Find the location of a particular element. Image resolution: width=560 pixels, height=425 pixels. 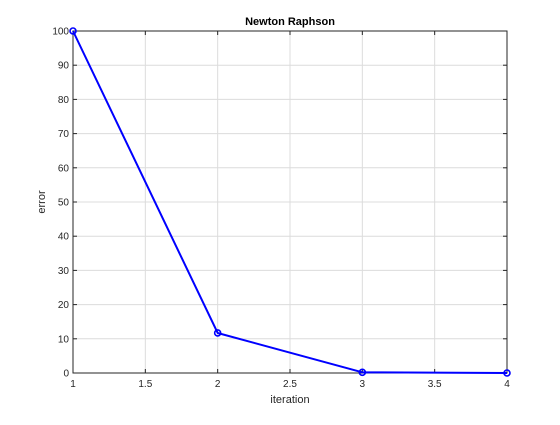

y-axis-label: error is located at coordinates (42, 202).